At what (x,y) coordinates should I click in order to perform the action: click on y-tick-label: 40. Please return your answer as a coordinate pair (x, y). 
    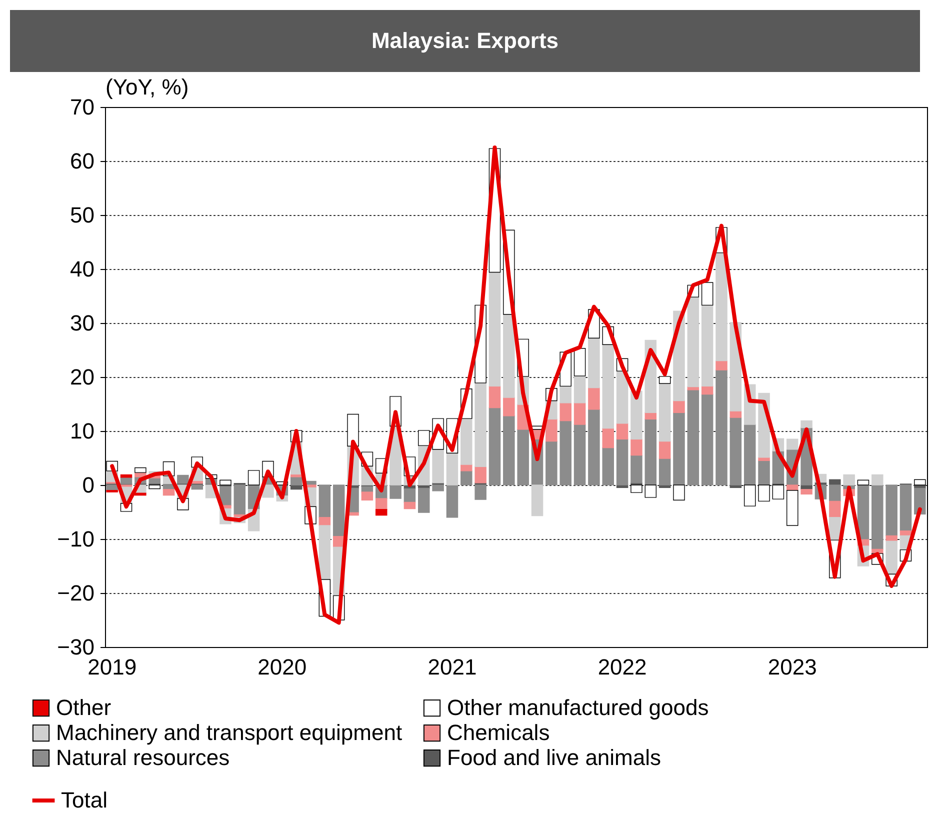
    Looking at the image, I should click on (82, 269).